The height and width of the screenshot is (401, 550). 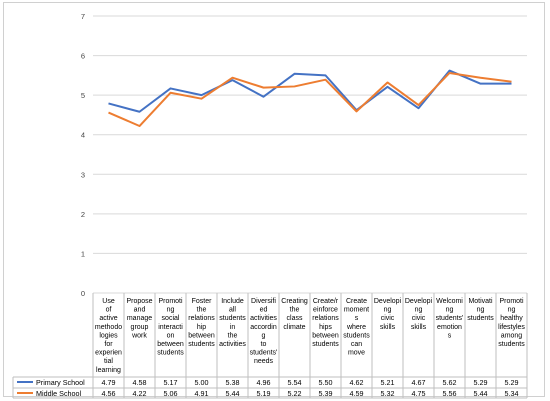 What do you see at coordinates (171, 382) in the screenshot?
I see `data-label: 5.17` at bounding box center [171, 382].